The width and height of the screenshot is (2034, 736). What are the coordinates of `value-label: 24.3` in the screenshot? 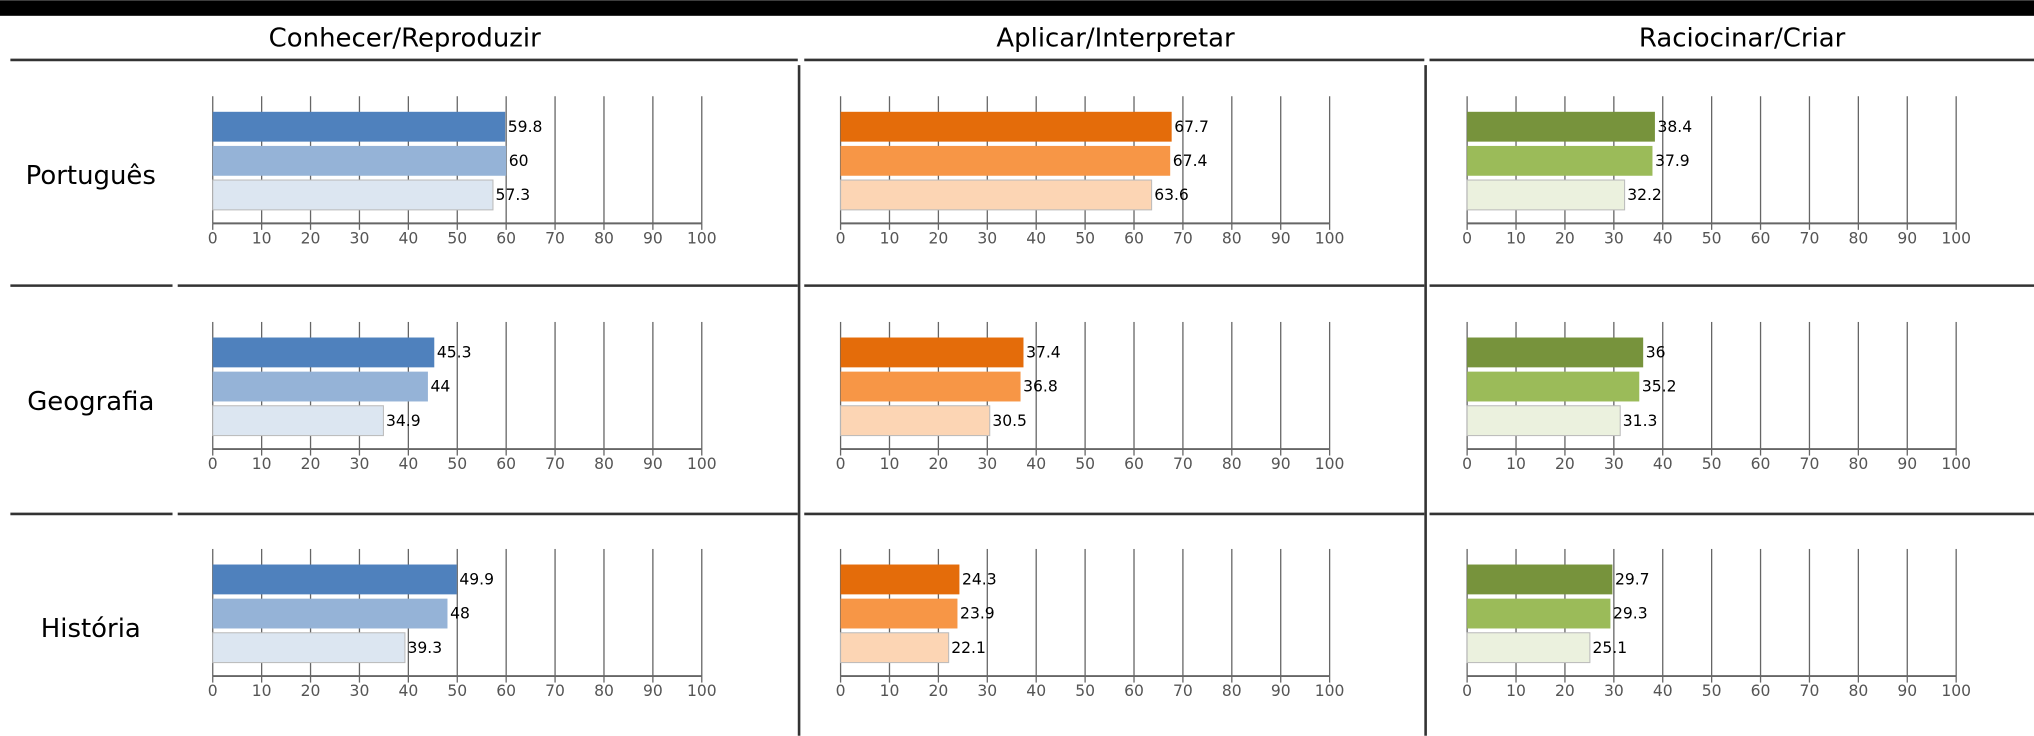 It's located at (979, 580).